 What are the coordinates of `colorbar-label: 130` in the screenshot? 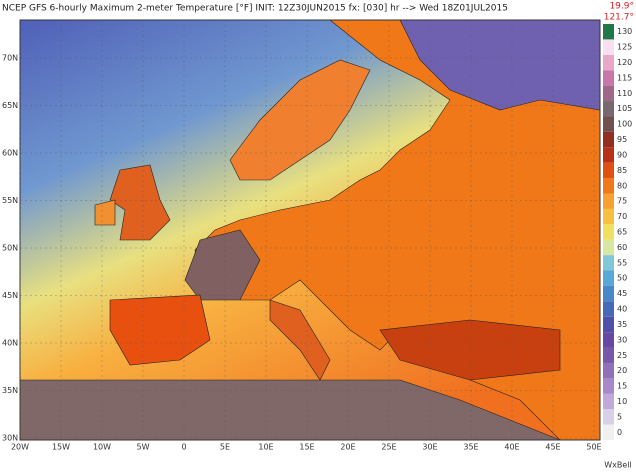 It's located at (624, 31).